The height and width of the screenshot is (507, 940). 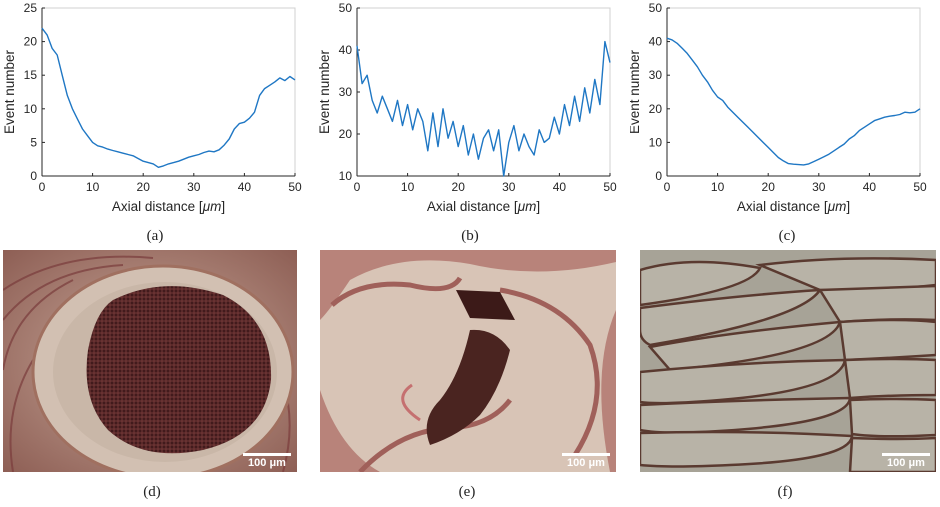 I want to click on micrograph-e: 100 μm, so click(x=468, y=361).